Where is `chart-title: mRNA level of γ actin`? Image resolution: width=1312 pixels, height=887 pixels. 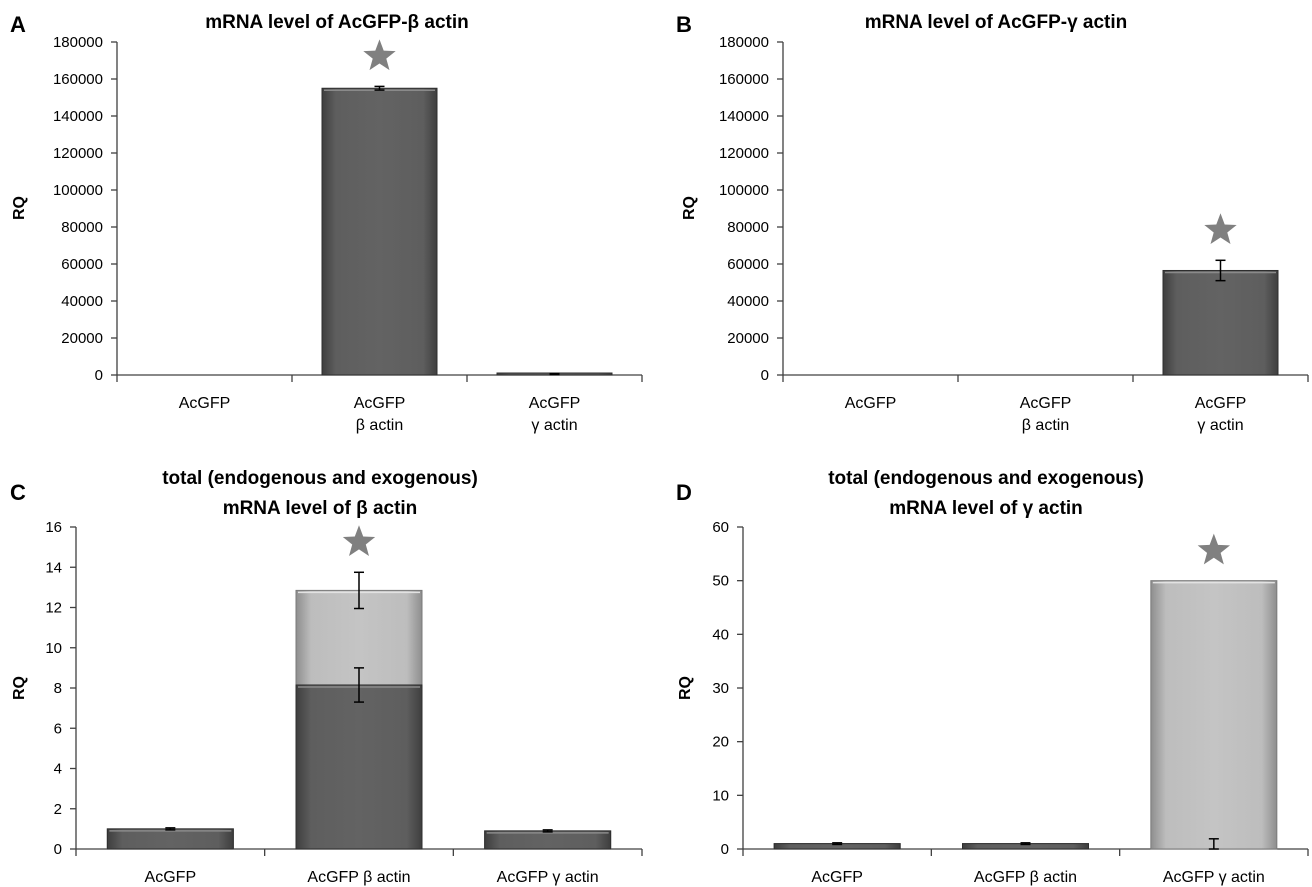
chart-title: mRNA level of γ actin is located at coordinates (986, 508).